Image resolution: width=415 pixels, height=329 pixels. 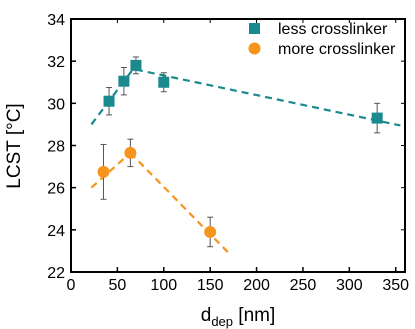 I want to click on x-tick-label-50: 50, so click(x=117, y=285).